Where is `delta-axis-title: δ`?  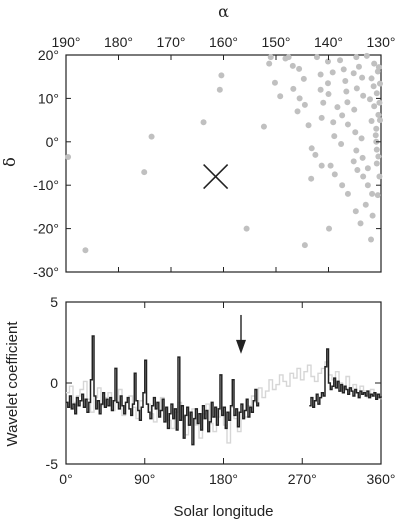
delta-axis-title: δ is located at coordinates (9, 162).